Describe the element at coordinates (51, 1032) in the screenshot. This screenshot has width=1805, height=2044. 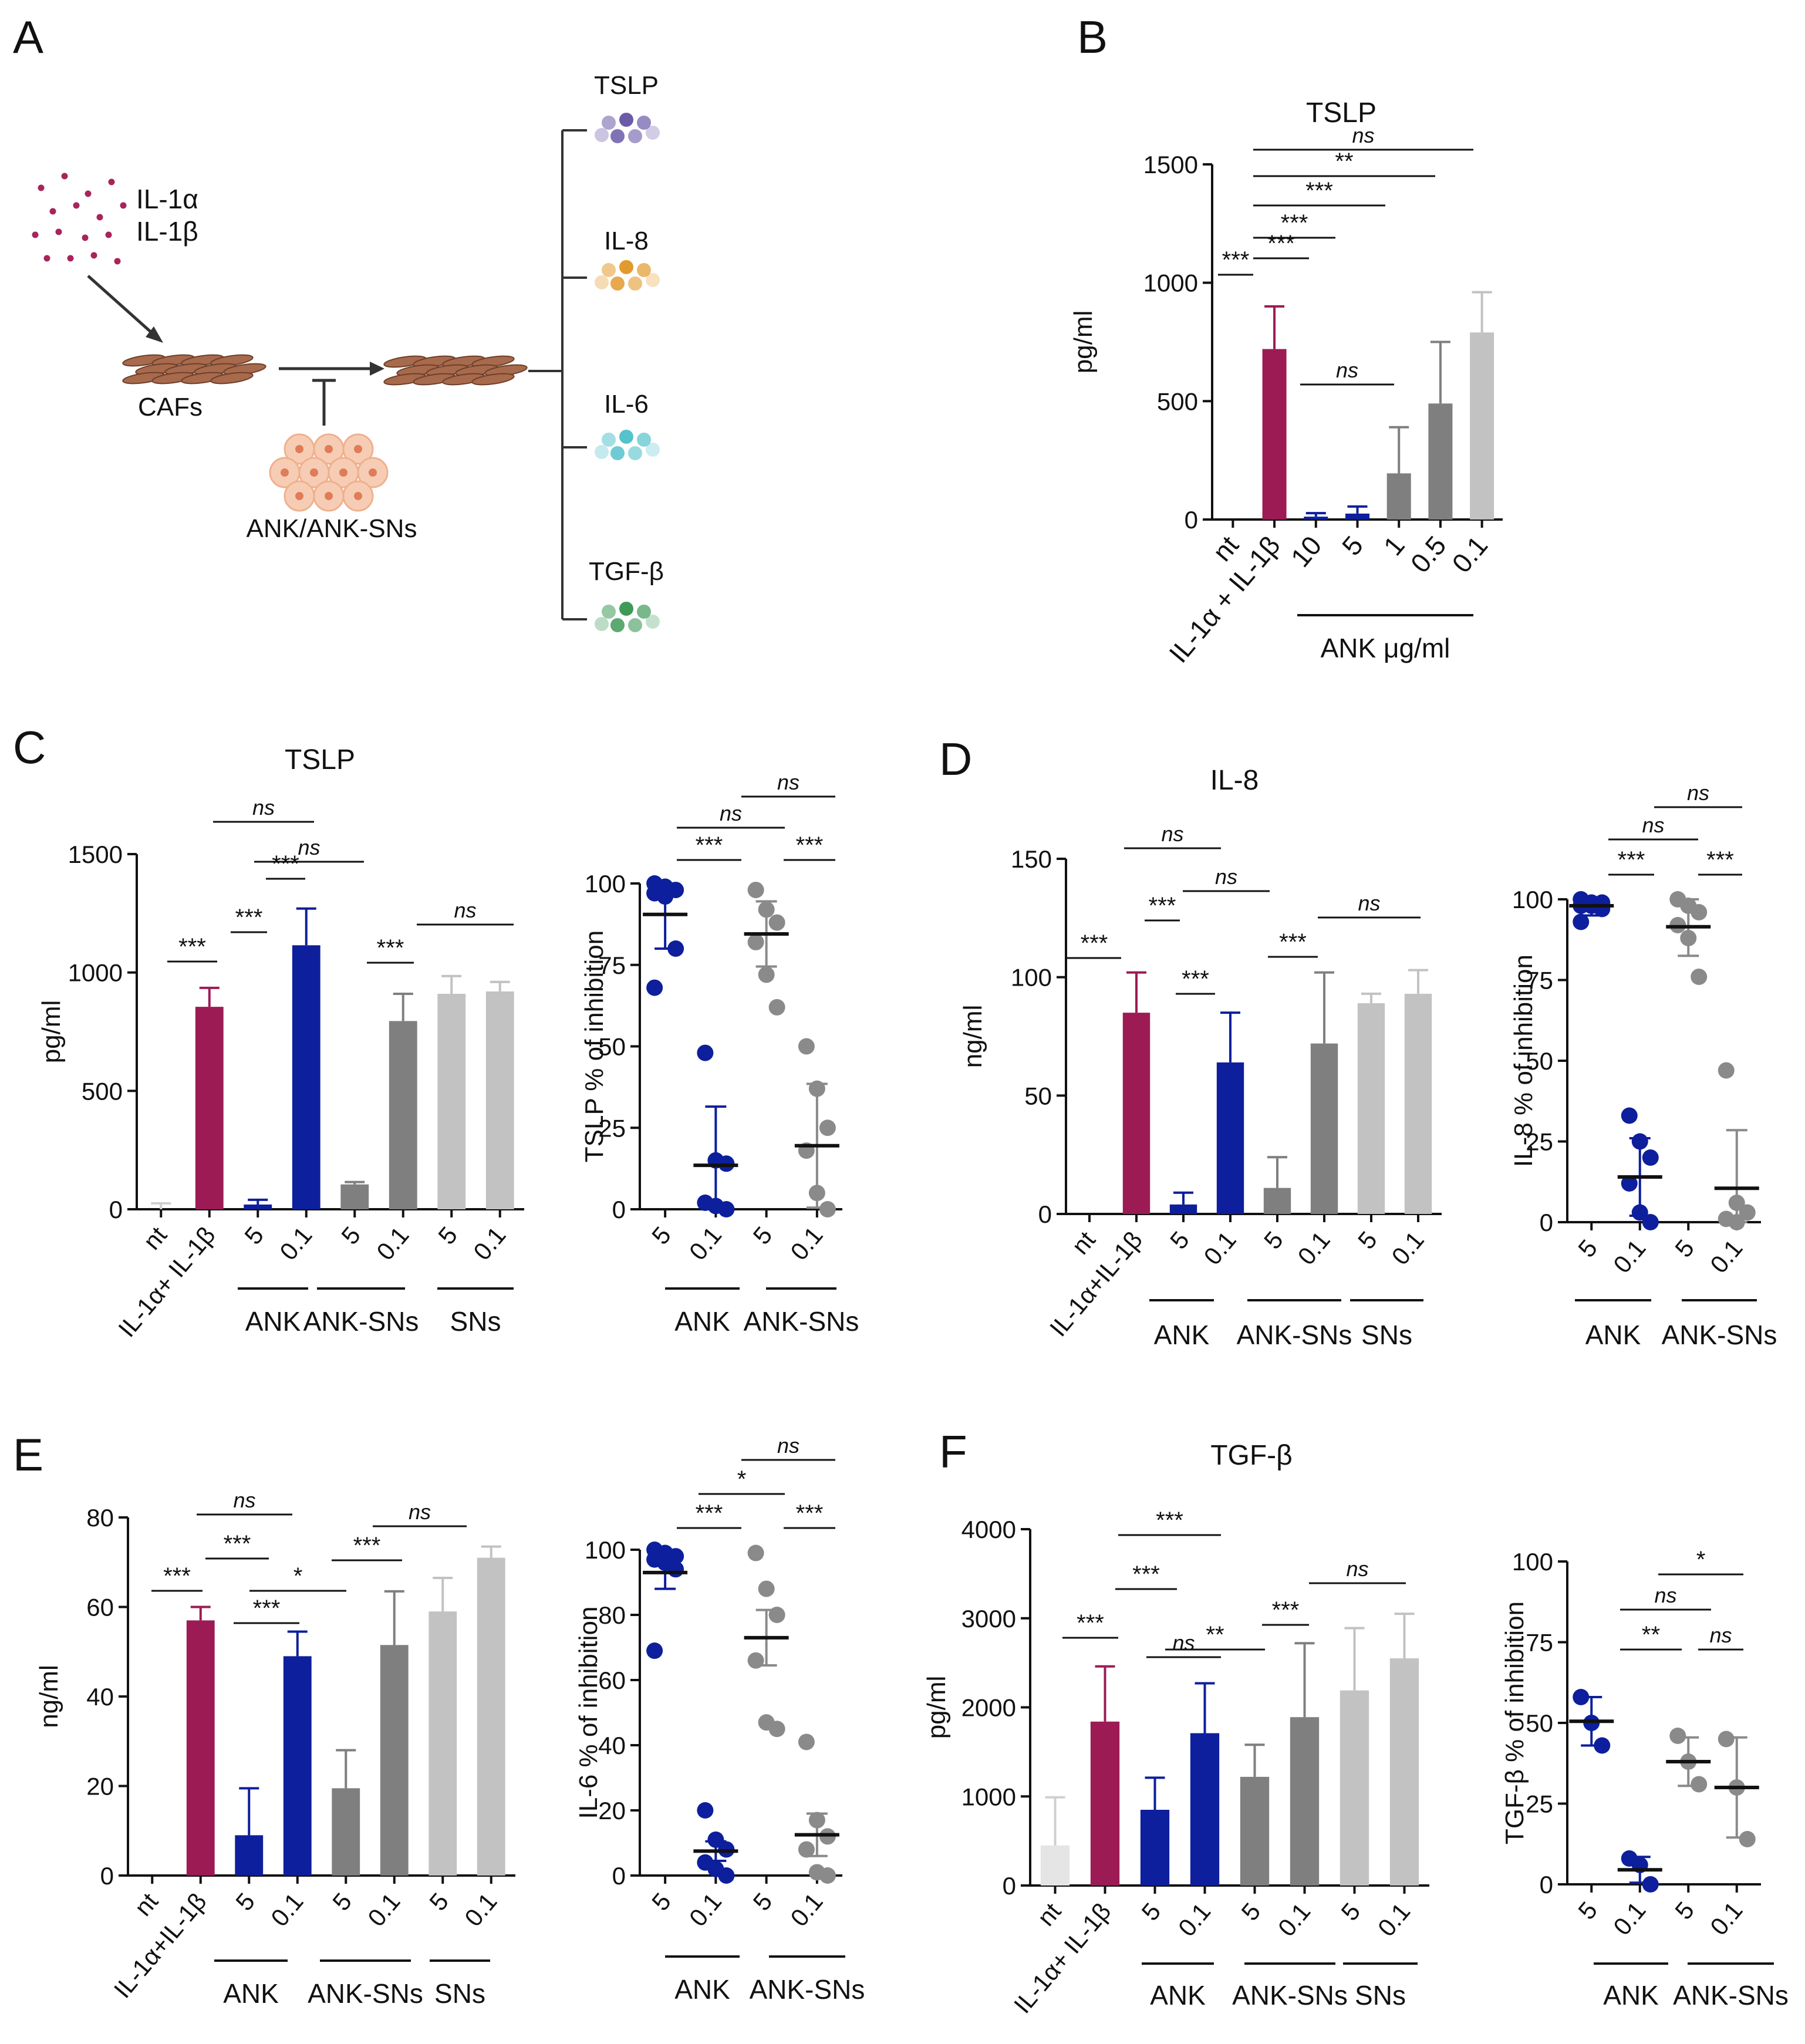
I see `y-axis-label: pg/ml` at that location.